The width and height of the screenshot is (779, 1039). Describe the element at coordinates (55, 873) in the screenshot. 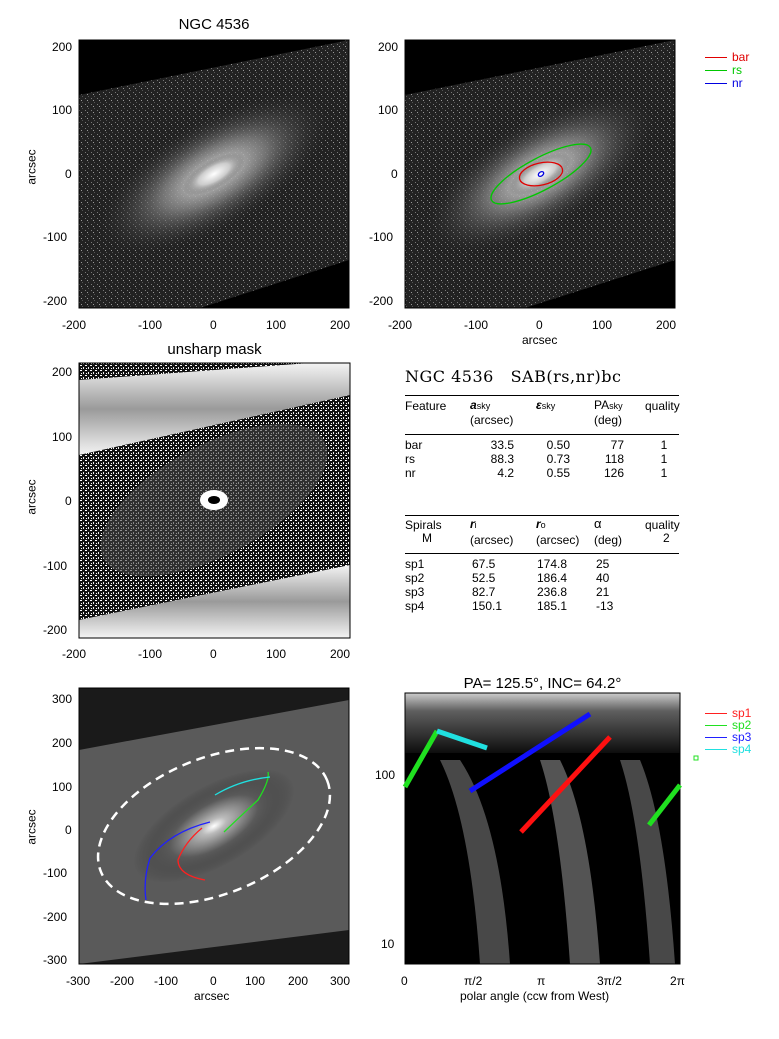

I see `p5-ytick: -100` at that location.